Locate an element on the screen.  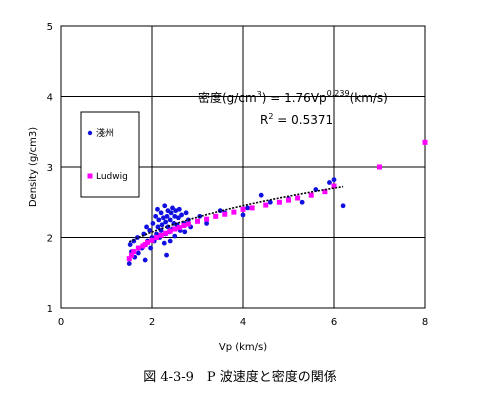
r2-value: = 0.5371 is located at coordinates (303, 120).